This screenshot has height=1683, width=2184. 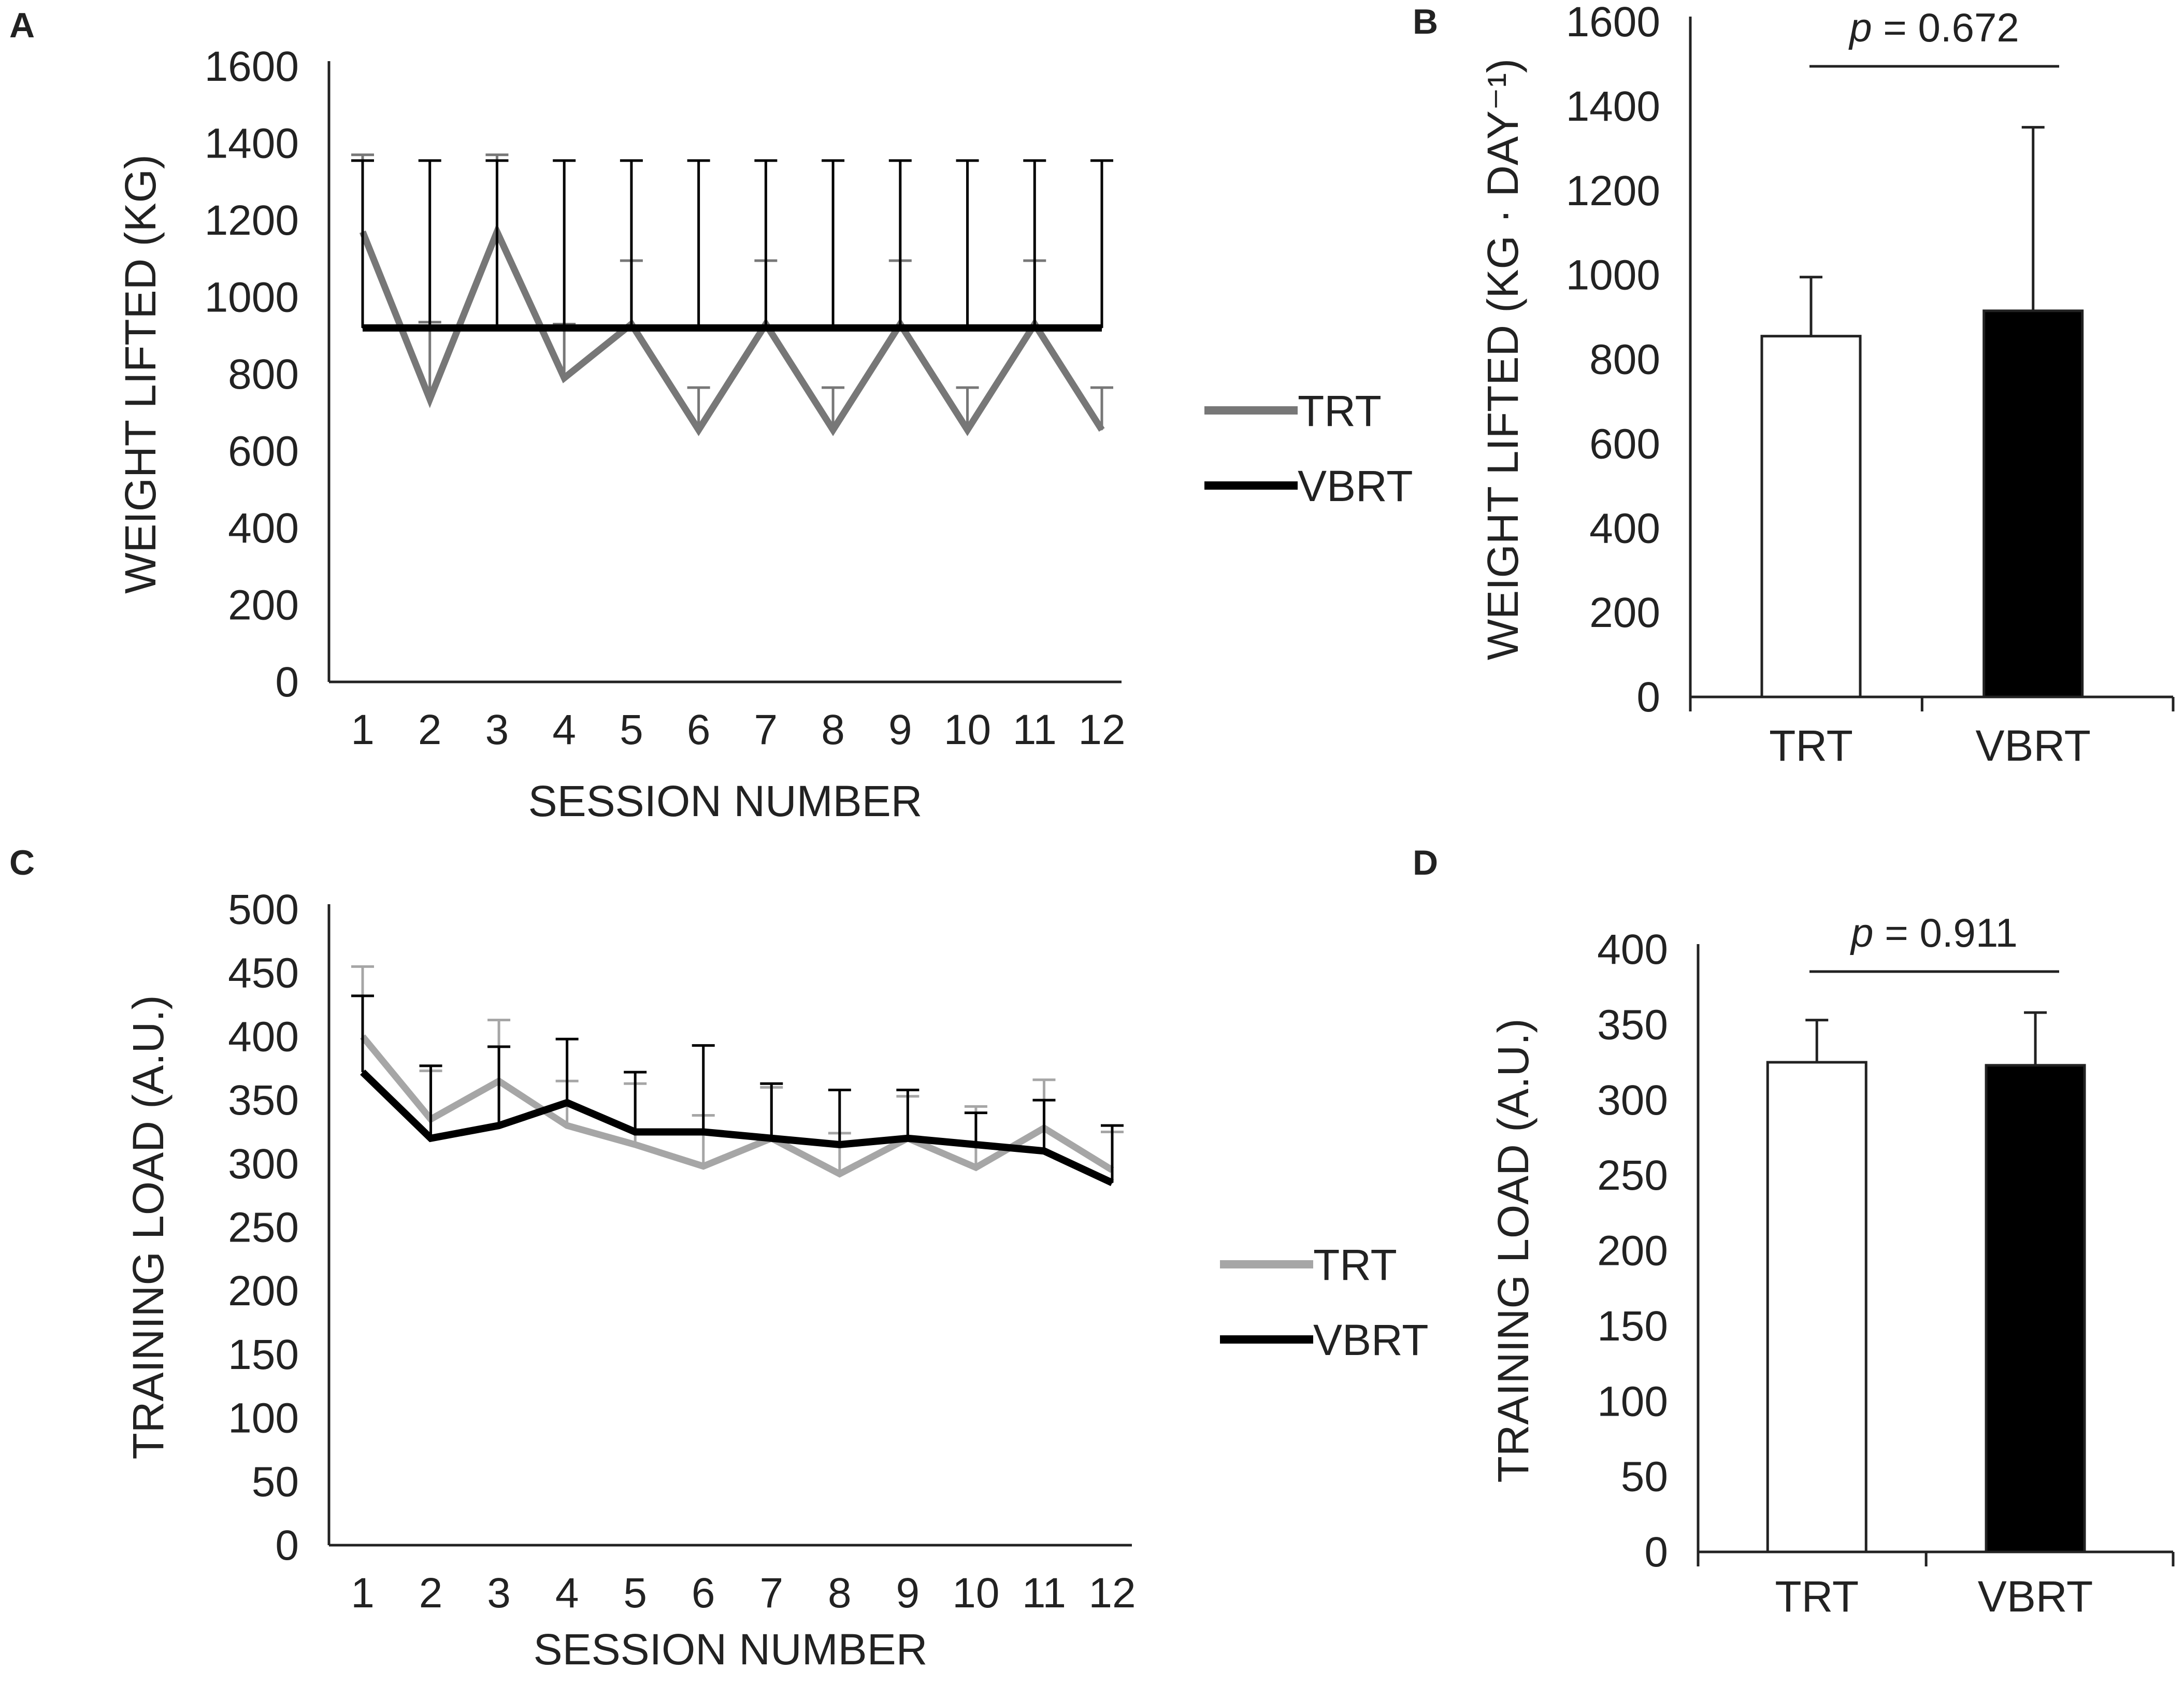 What do you see at coordinates (22, 26) in the screenshot?
I see `panel-letter: A` at bounding box center [22, 26].